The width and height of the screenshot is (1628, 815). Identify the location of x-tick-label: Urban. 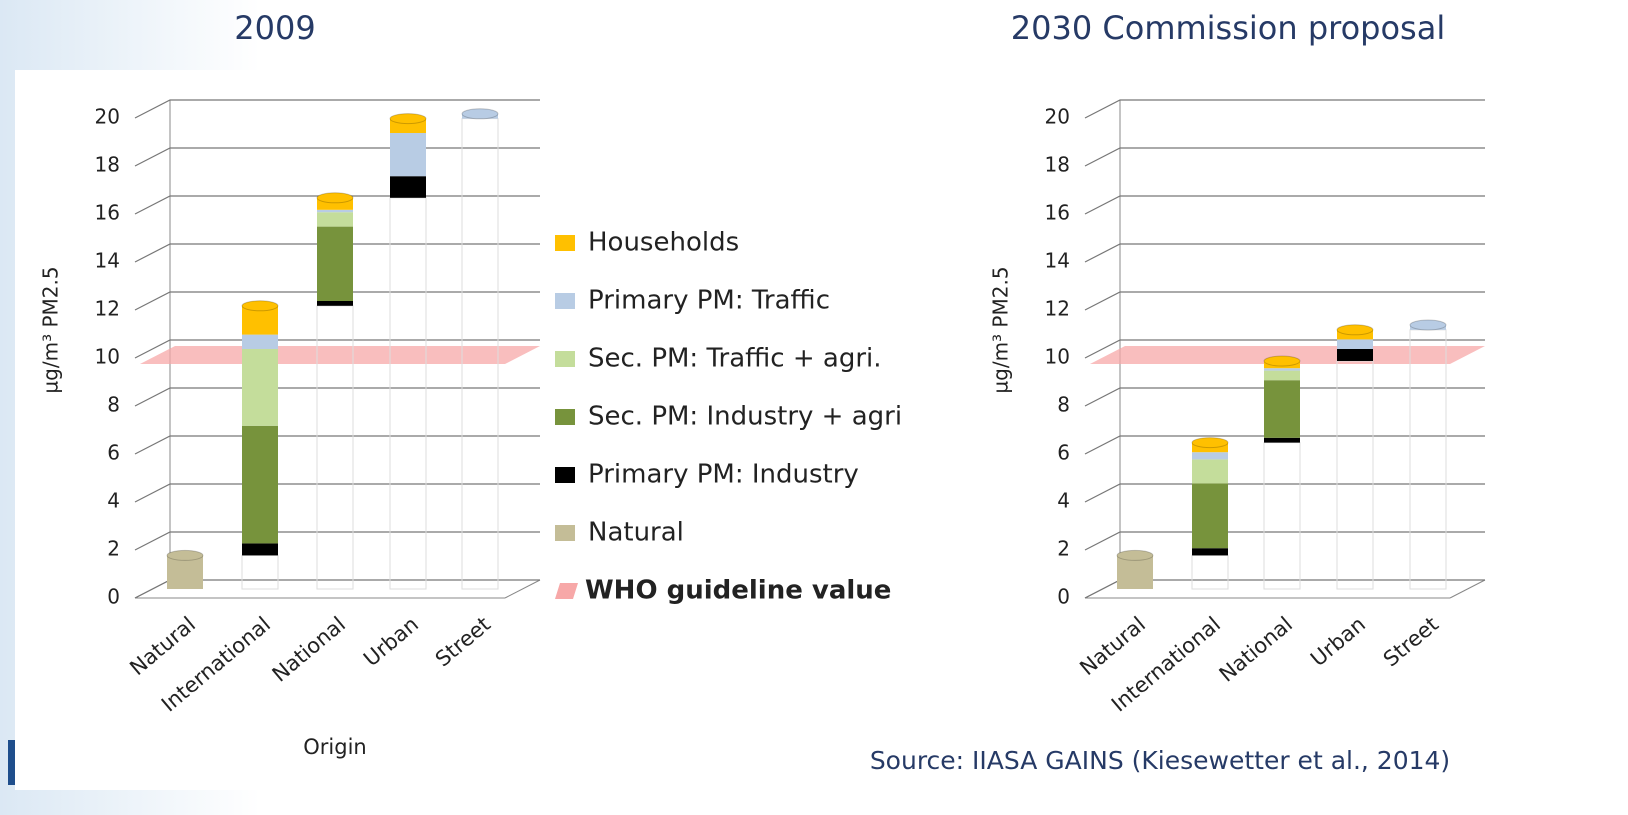
(1338, 641).